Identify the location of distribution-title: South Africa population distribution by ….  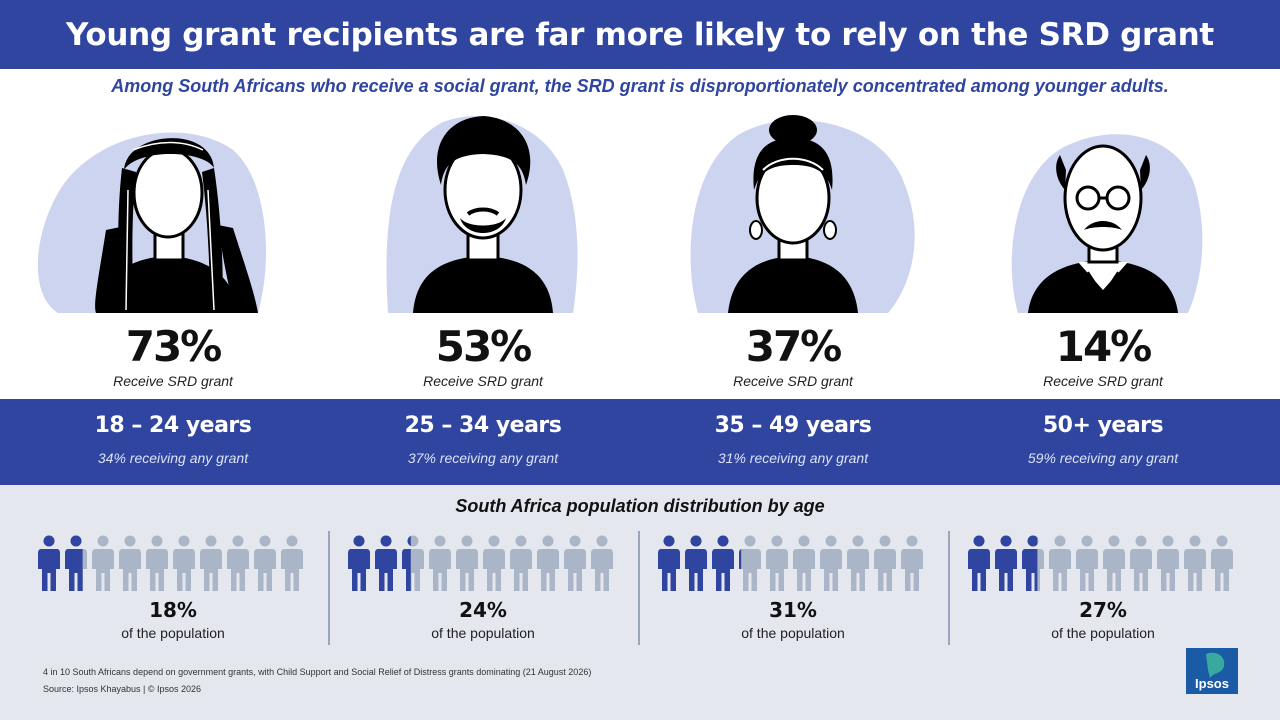
(640, 506).